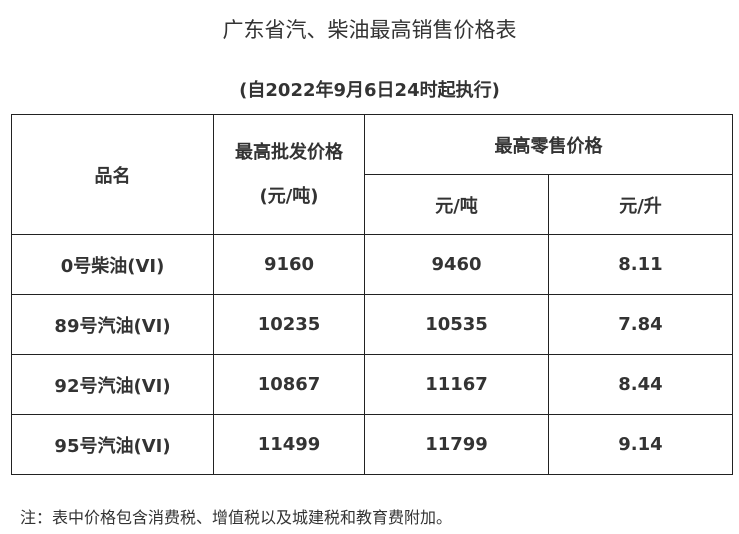  Describe the element at coordinates (289, 384) in the screenshot. I see `cell-wholesale: 10867` at that location.